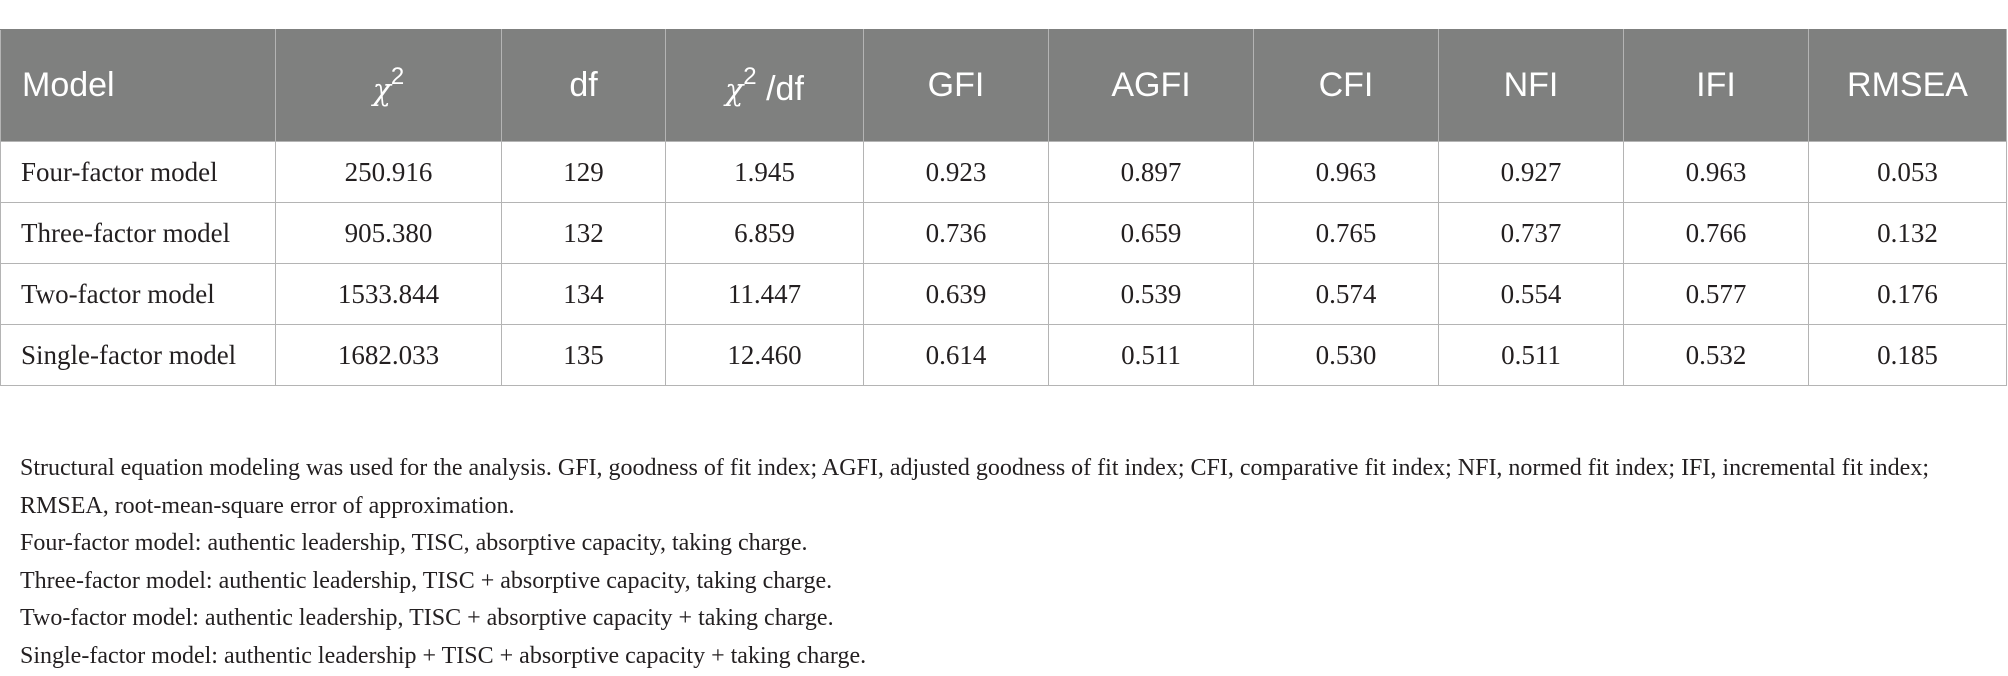 This screenshot has height=676, width=2008. What do you see at coordinates (583, 294) in the screenshot?
I see `df-cell: 134` at bounding box center [583, 294].